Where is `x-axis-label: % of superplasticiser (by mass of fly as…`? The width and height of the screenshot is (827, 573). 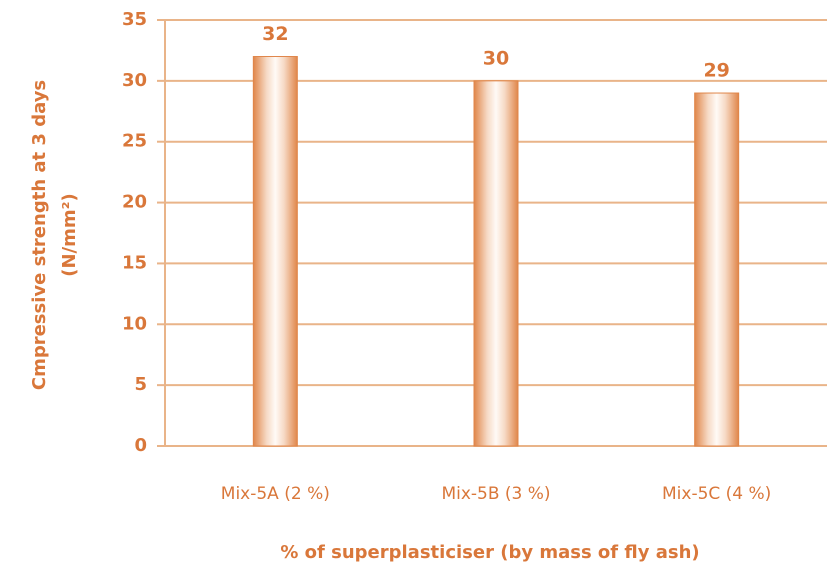 x-axis-label: % of superplasticiser (by mass of fly as… is located at coordinates (489, 552).